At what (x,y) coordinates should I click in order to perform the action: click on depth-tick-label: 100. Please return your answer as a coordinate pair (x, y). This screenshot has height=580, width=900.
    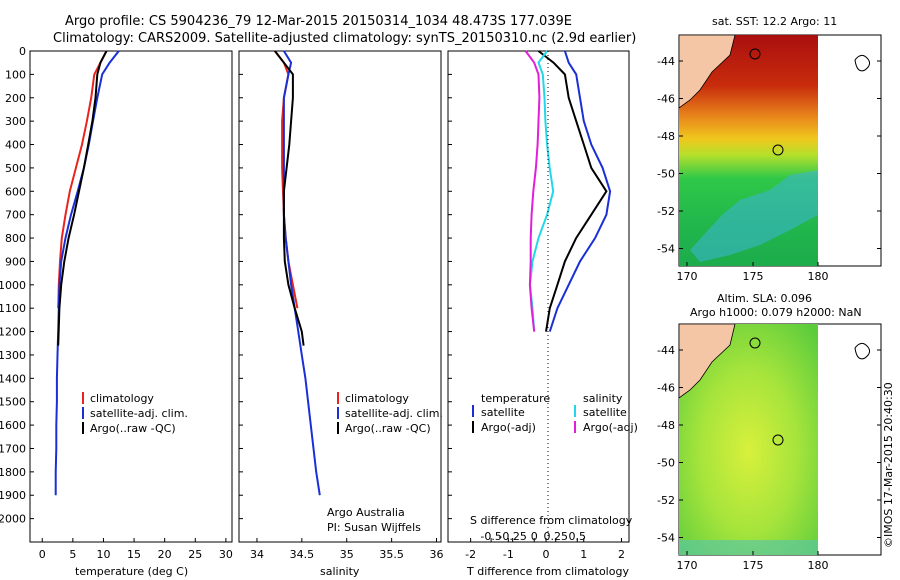
    Looking at the image, I should click on (15, 74).